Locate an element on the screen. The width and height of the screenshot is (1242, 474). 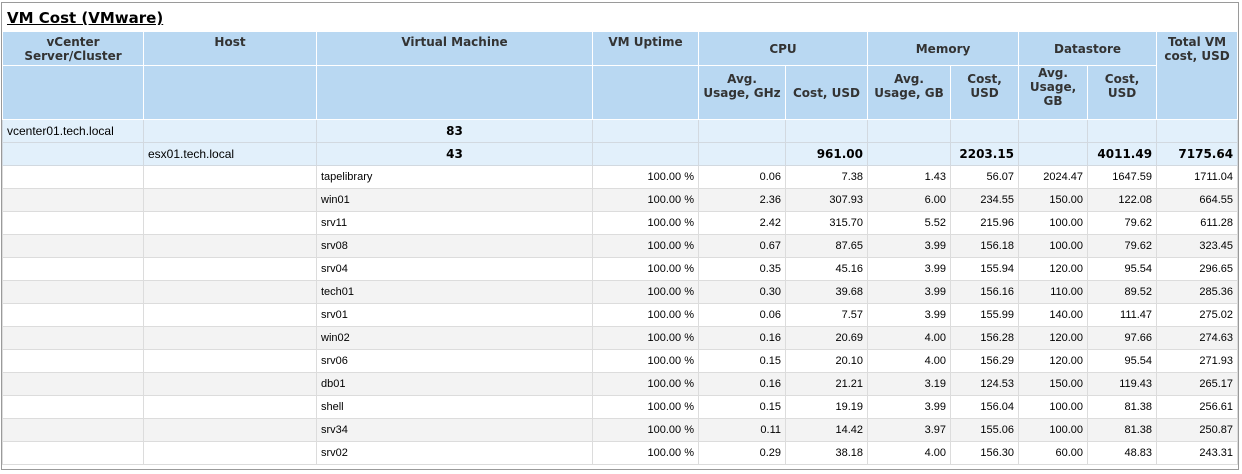
vm-total-cost: 271.93 is located at coordinates (1197, 361).